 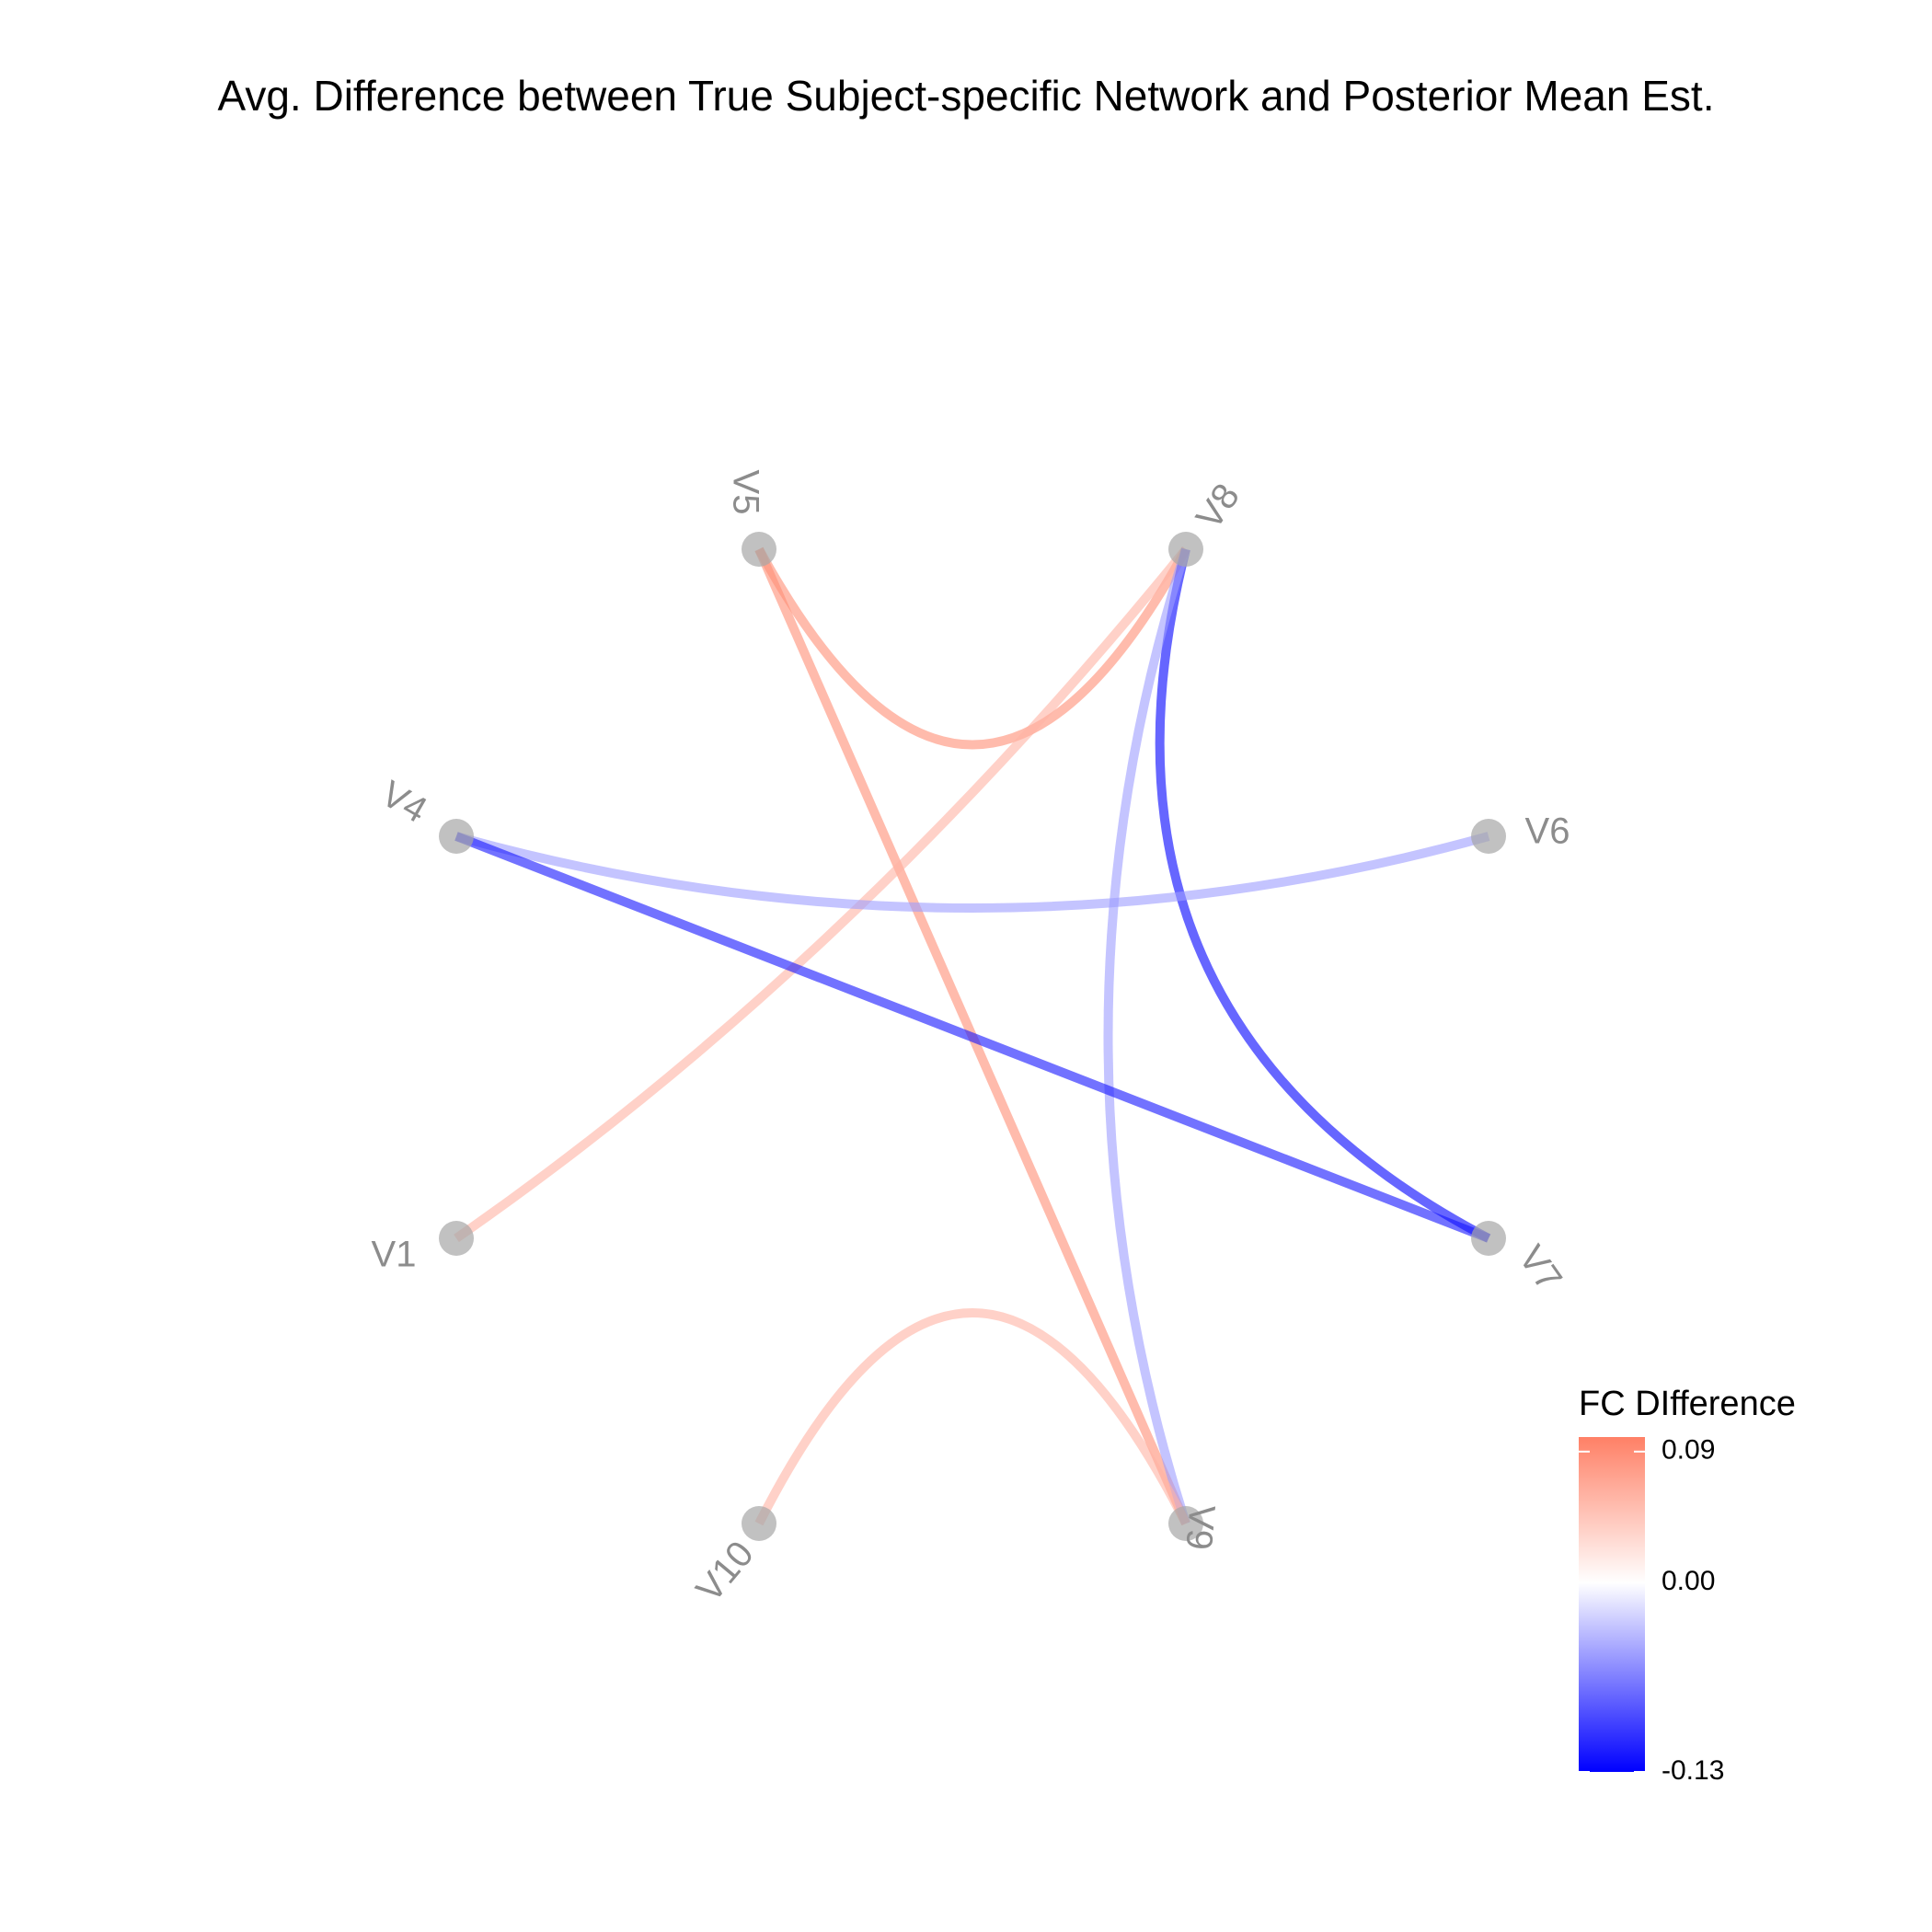 I want to click on node-label-v8: V8, so click(x=1218, y=506).